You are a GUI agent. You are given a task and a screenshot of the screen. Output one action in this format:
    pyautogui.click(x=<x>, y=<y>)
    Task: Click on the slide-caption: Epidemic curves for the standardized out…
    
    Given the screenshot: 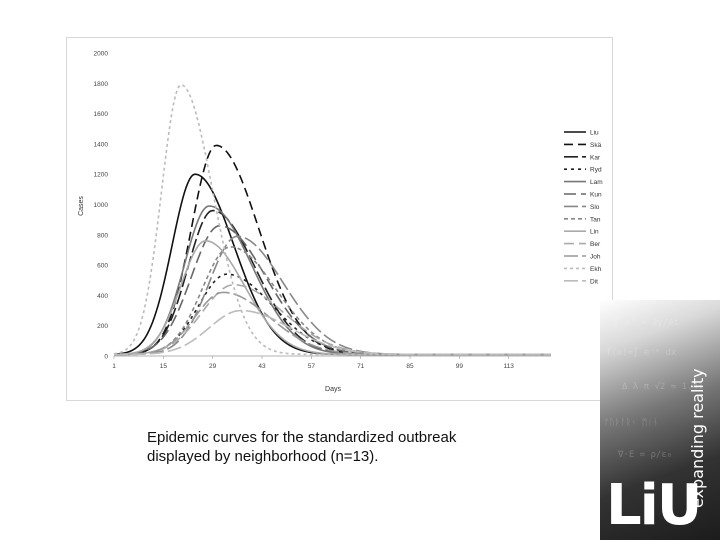 What is the action you would take?
    pyautogui.click(x=357, y=447)
    